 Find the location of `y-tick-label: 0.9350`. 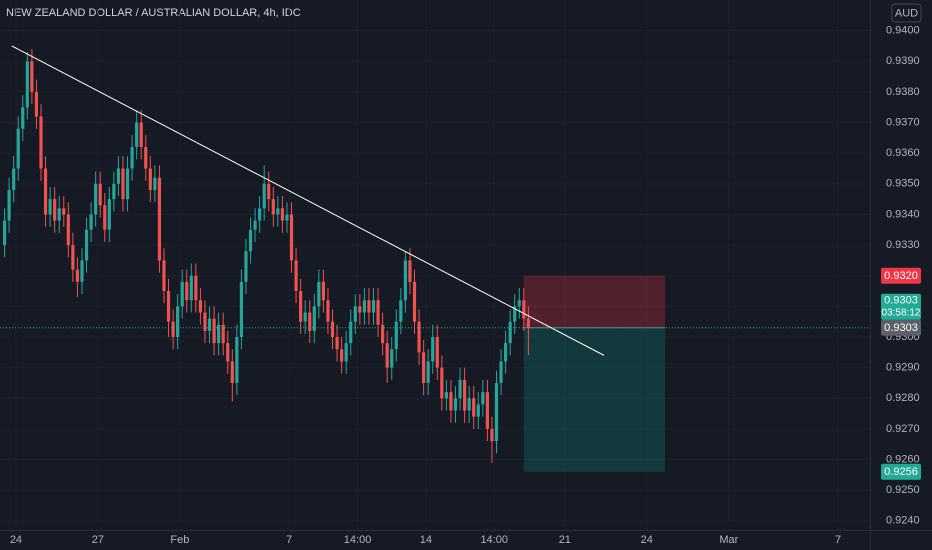

y-tick-label: 0.9350 is located at coordinates (903, 184).